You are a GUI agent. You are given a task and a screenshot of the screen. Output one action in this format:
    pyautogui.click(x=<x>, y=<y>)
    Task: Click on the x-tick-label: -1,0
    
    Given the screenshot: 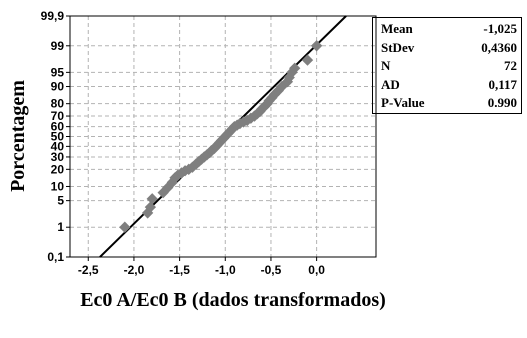 What is the action you would take?
    pyautogui.click(x=225, y=270)
    